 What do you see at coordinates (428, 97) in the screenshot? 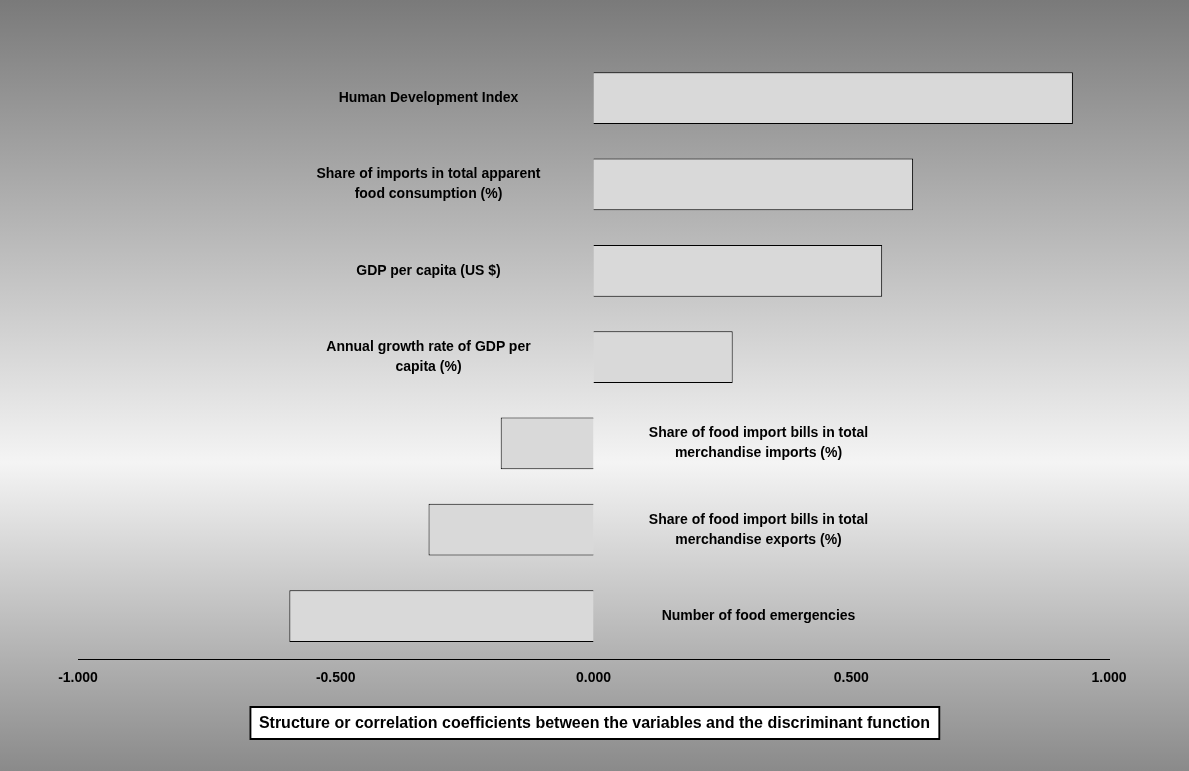
I see `y-tick-label: Human Development Index` at bounding box center [428, 97].